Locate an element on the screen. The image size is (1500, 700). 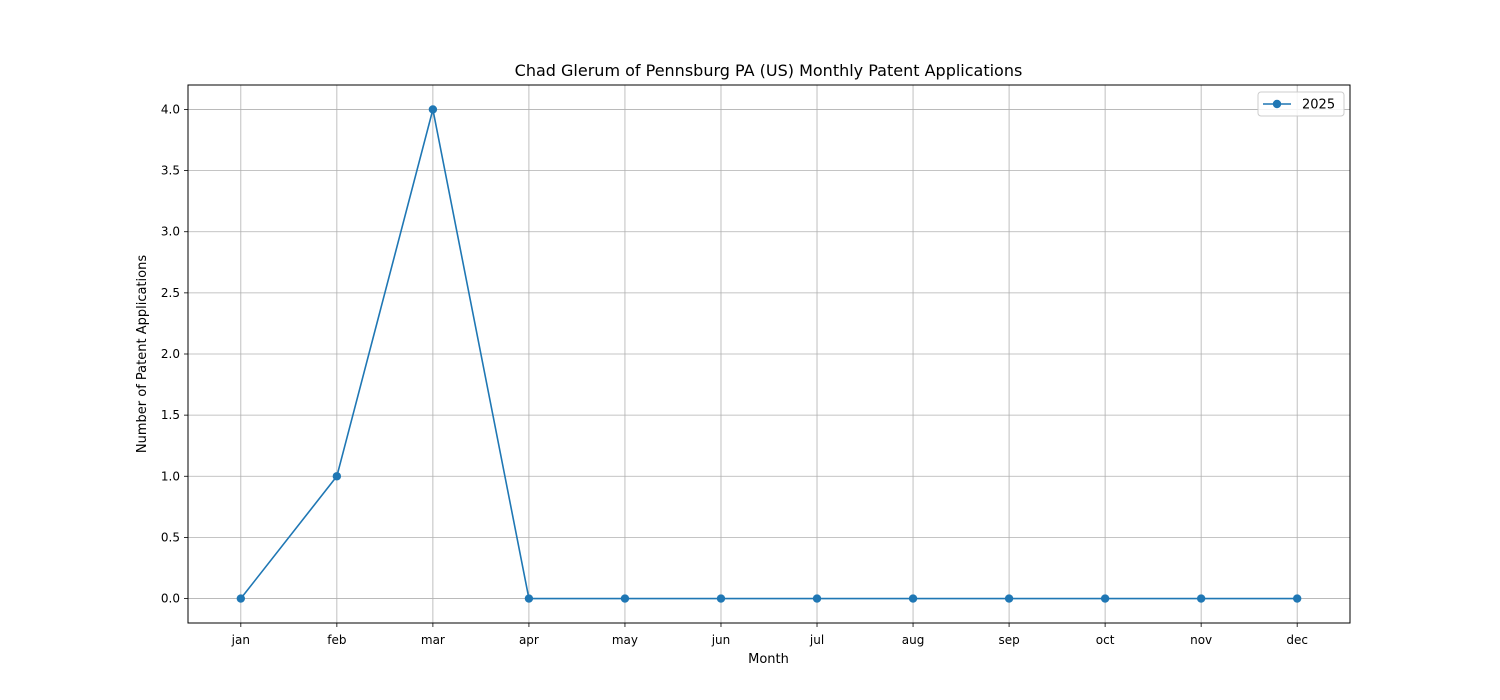
x-tick-label: jan is located at coordinates (240, 640).